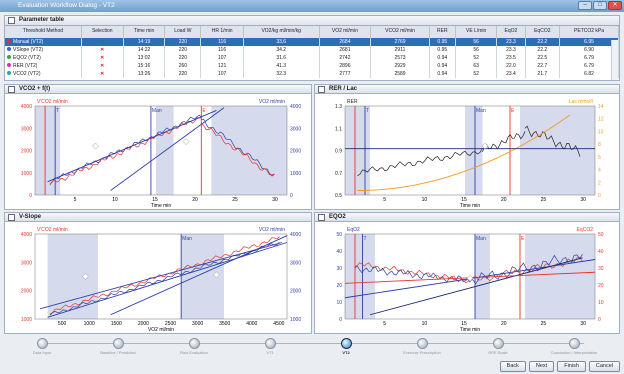 Image resolution: width=624 pixels, height=374 pixels. What do you see at coordinates (222, 32) in the screenshot?
I see `column-header: HR 1/min` at bounding box center [222, 32].